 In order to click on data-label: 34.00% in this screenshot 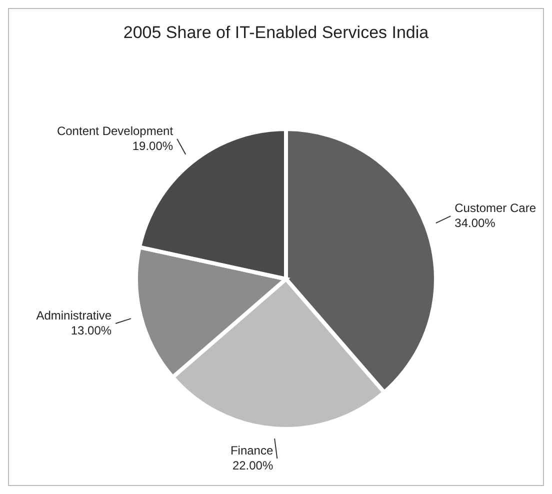, I will do `click(475, 223)`.